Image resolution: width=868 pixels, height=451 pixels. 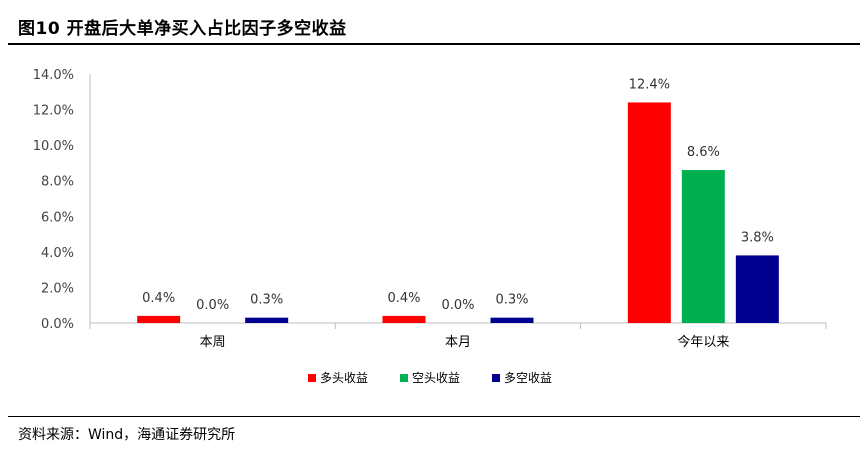 What do you see at coordinates (53, 111) in the screenshot?
I see `y-tick-label: 12.0%` at bounding box center [53, 111].